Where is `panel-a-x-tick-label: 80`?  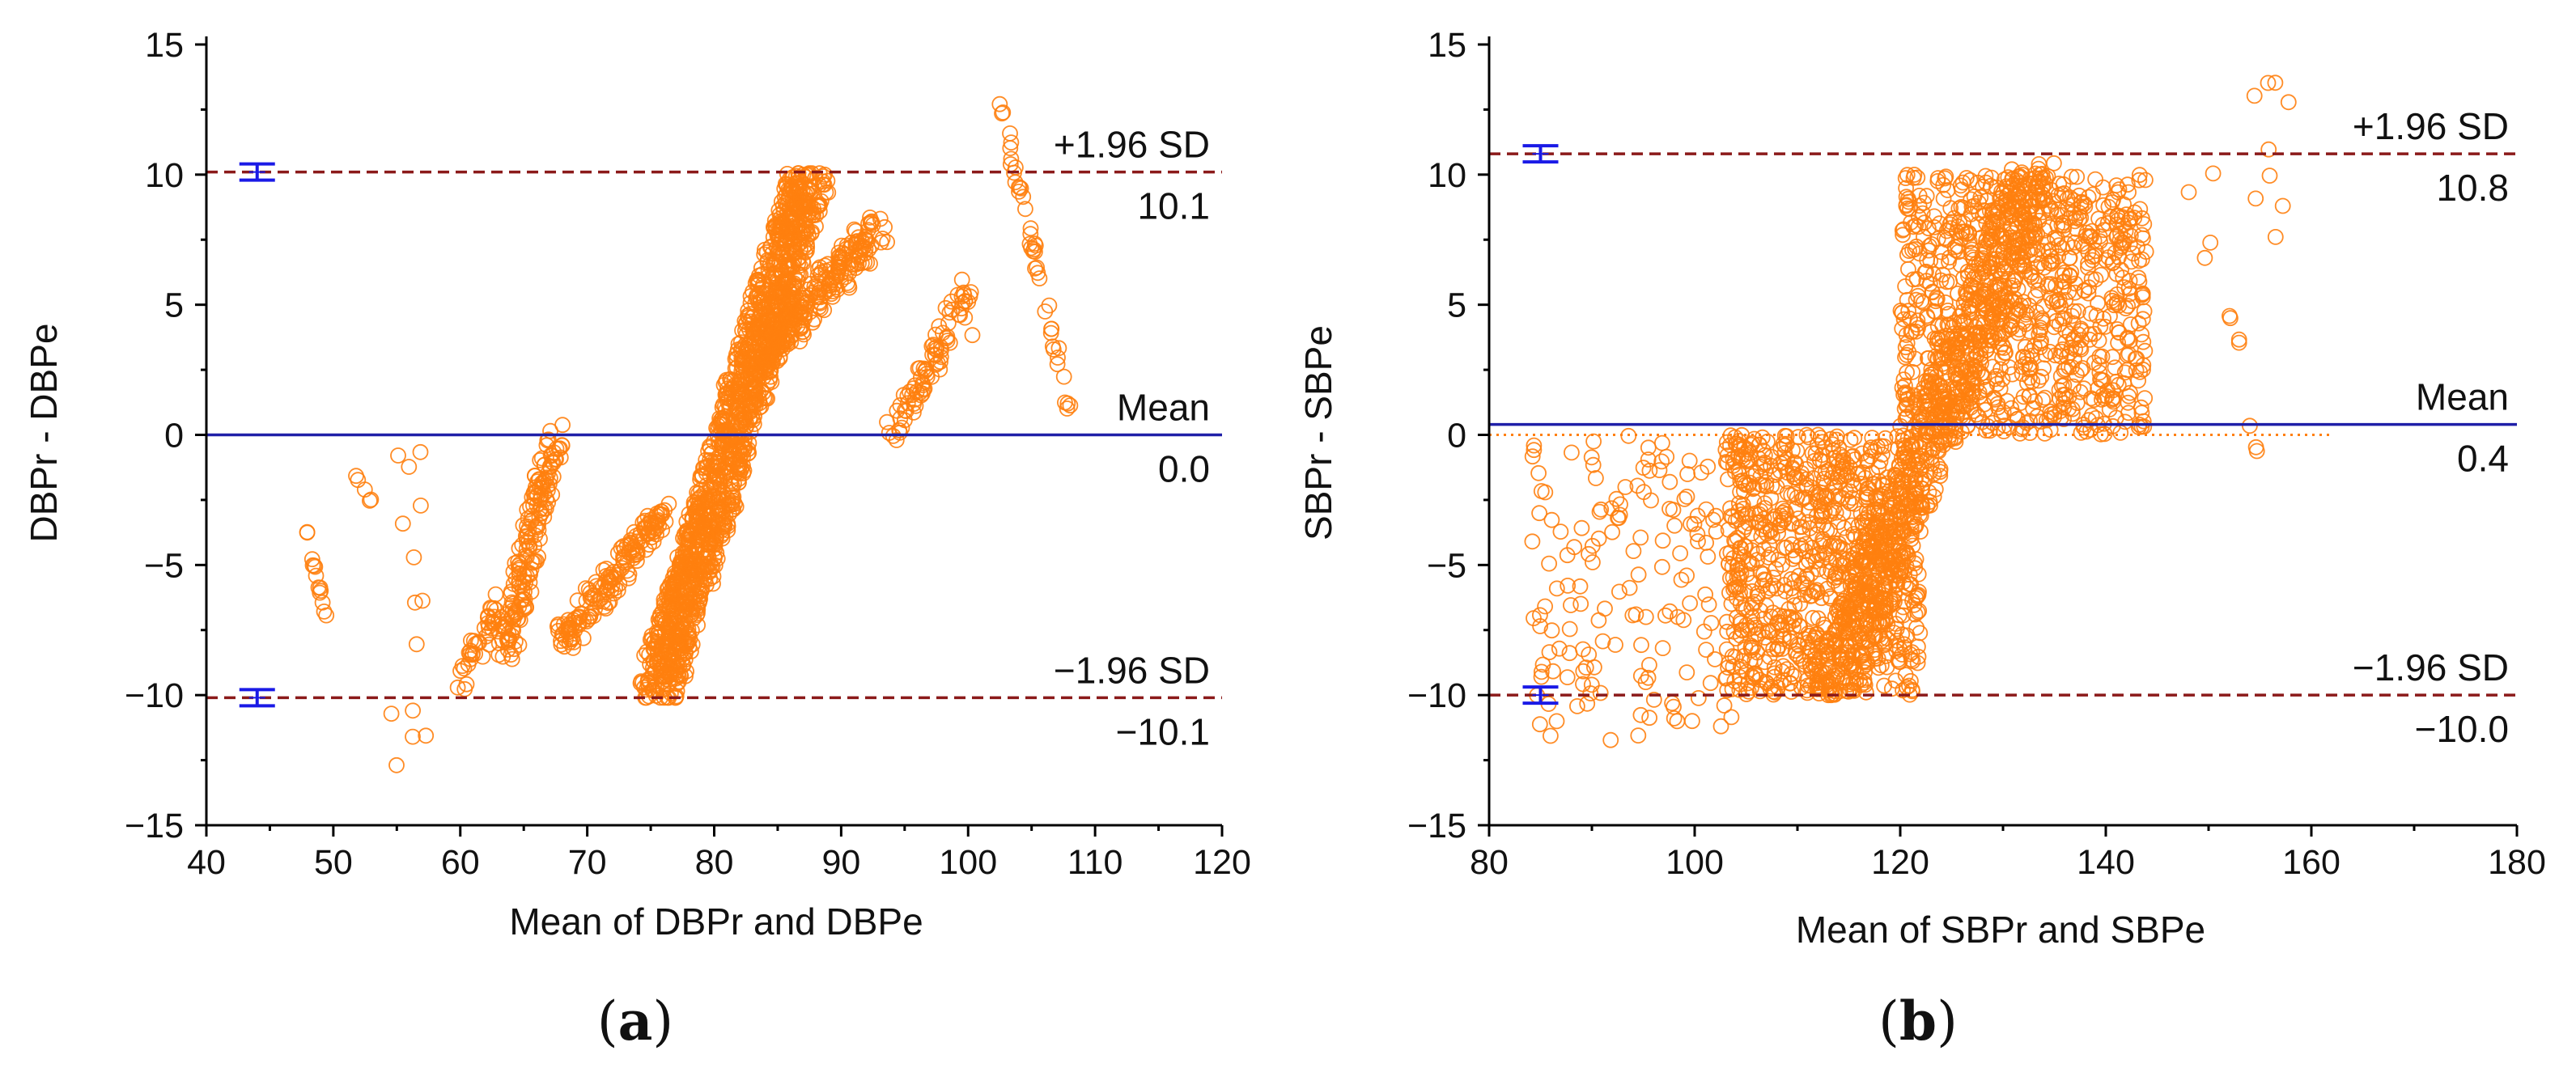
panel-a-x-tick-label: 80 is located at coordinates (714, 862).